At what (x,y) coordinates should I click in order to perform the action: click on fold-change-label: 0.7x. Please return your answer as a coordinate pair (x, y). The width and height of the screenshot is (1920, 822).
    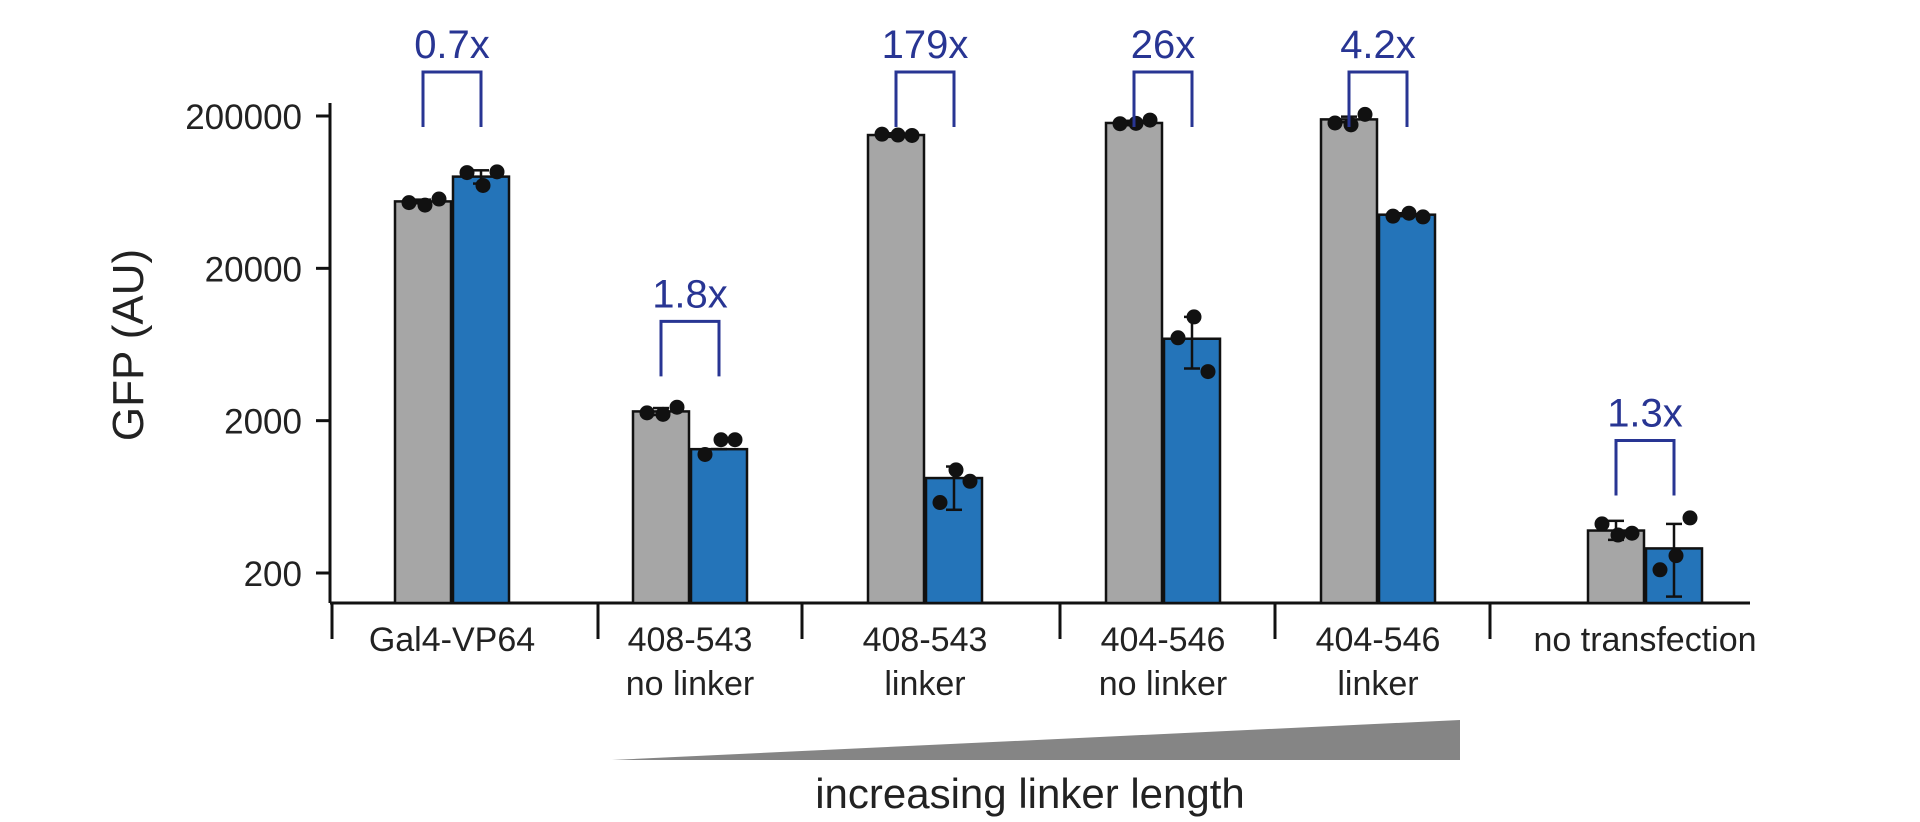
    Looking at the image, I should click on (452, 45).